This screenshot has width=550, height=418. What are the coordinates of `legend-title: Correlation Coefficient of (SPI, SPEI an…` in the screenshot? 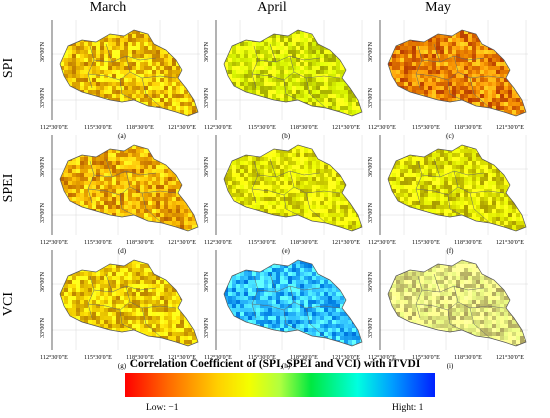 It's located at (275, 364).